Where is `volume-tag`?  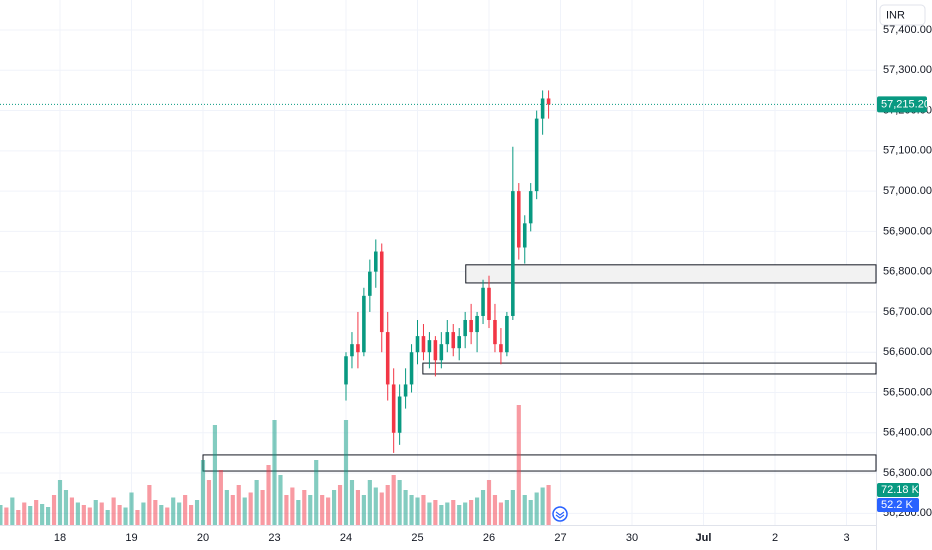
volume-tag is located at coordinates (898, 490).